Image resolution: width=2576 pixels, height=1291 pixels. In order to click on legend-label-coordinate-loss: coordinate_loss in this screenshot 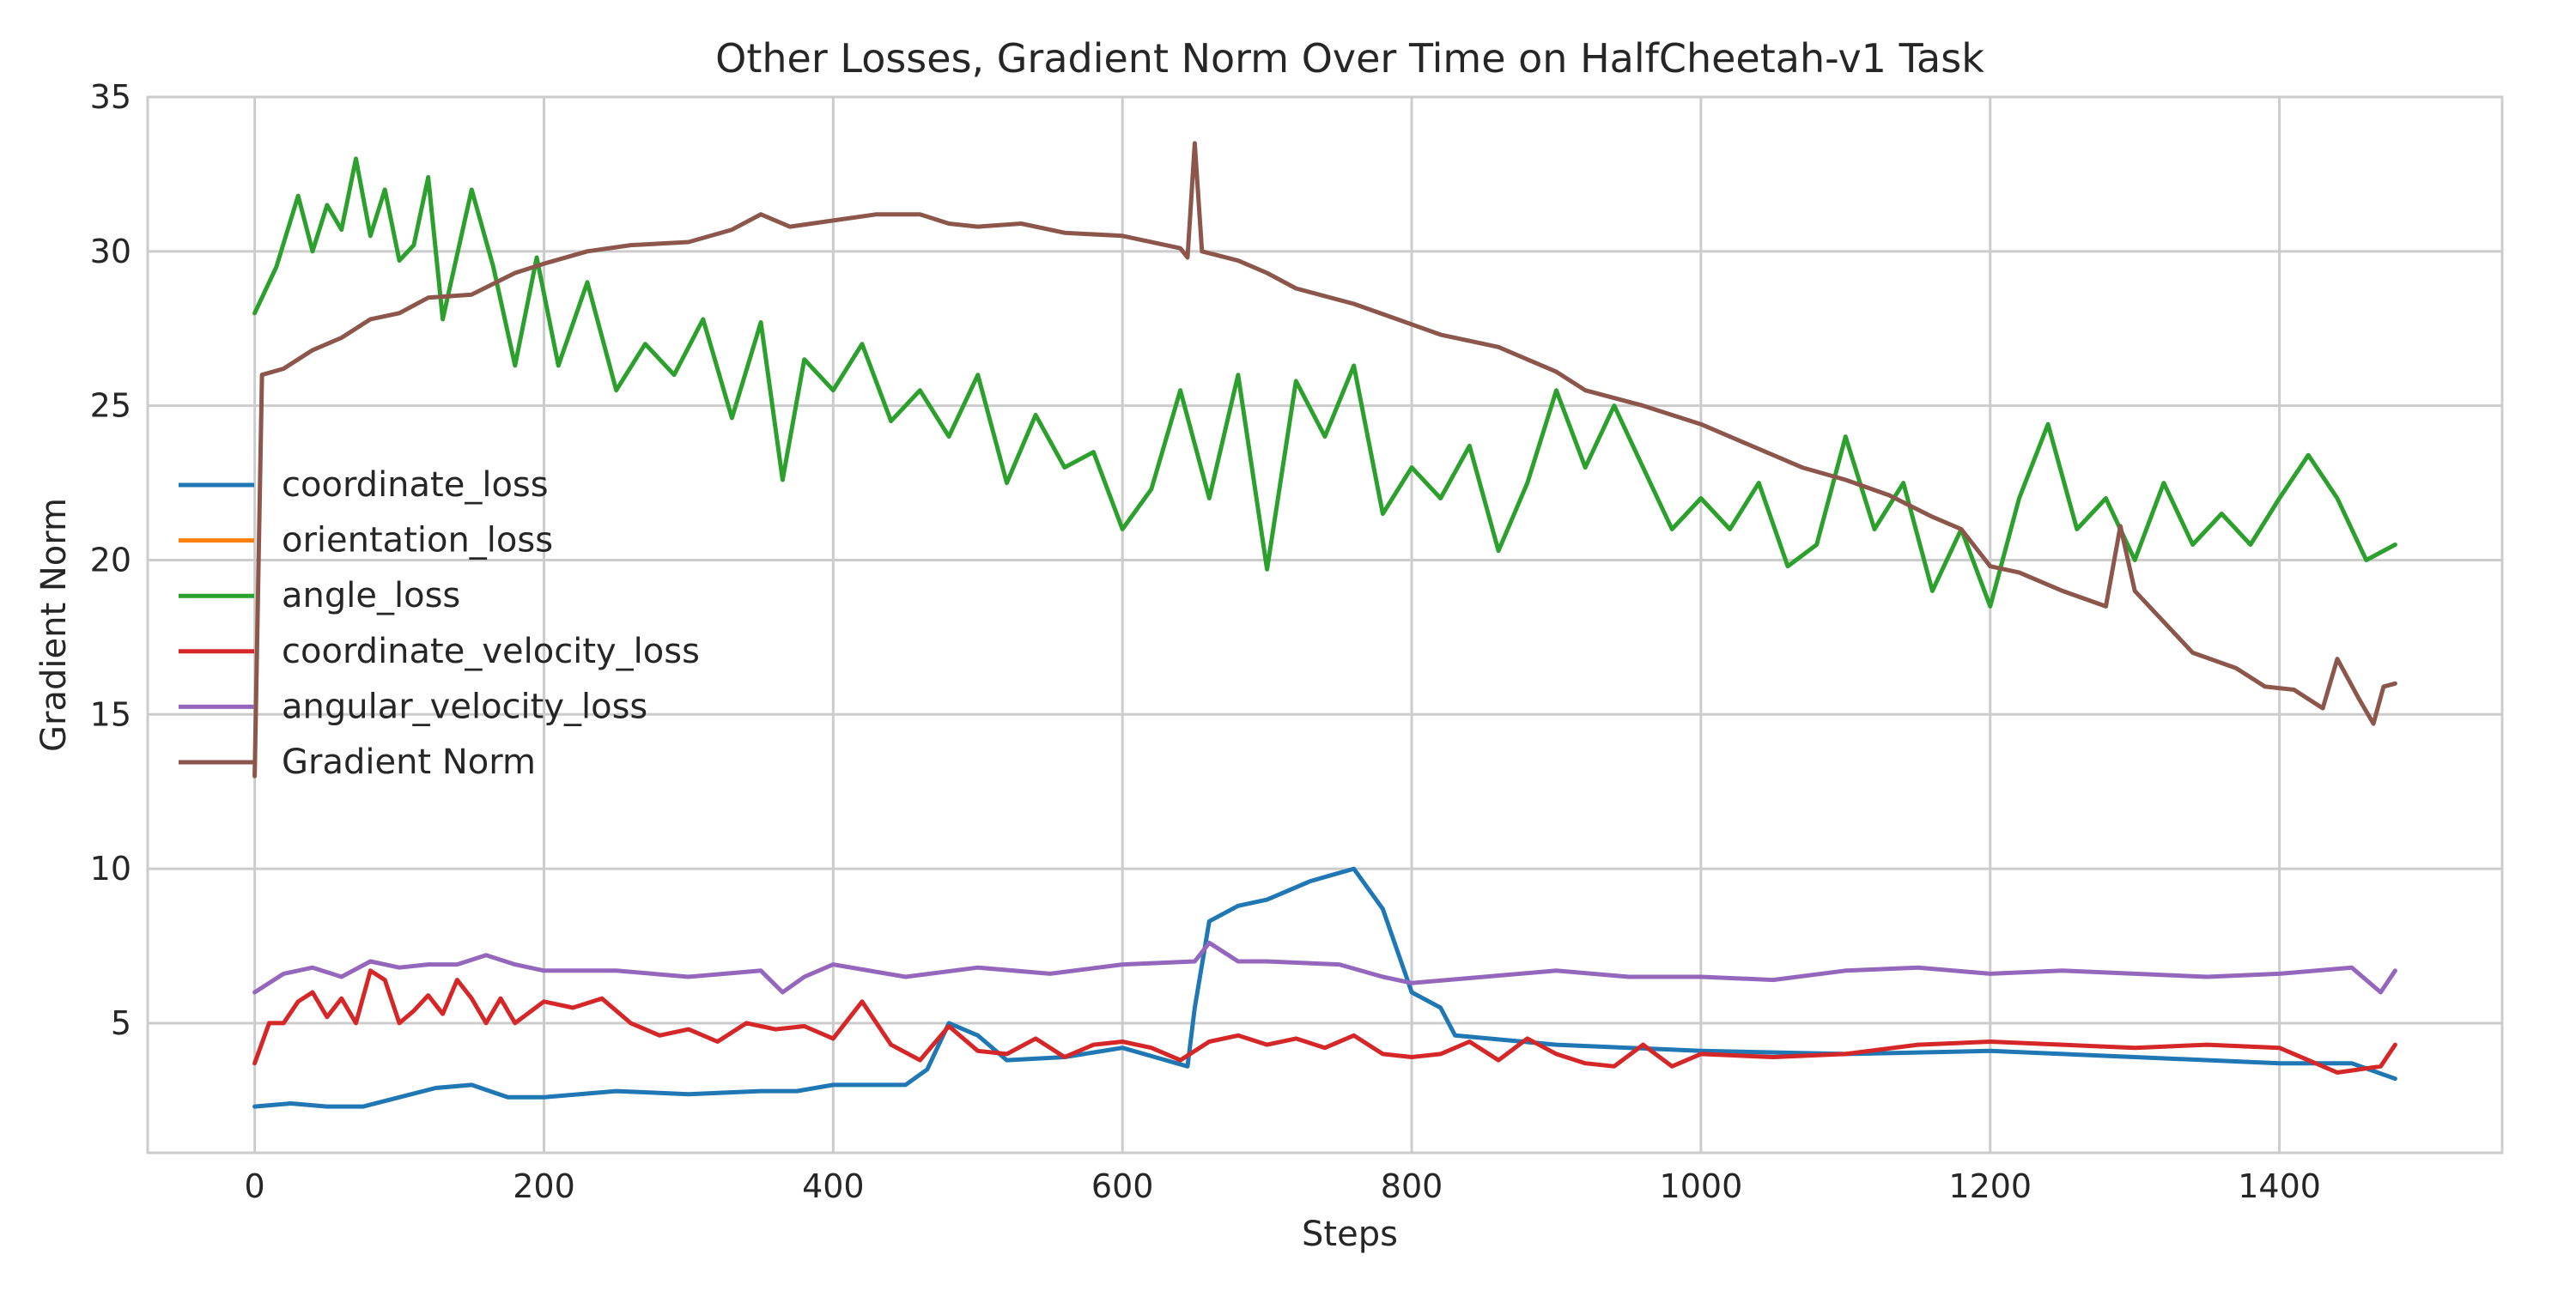, I will do `click(415, 485)`.